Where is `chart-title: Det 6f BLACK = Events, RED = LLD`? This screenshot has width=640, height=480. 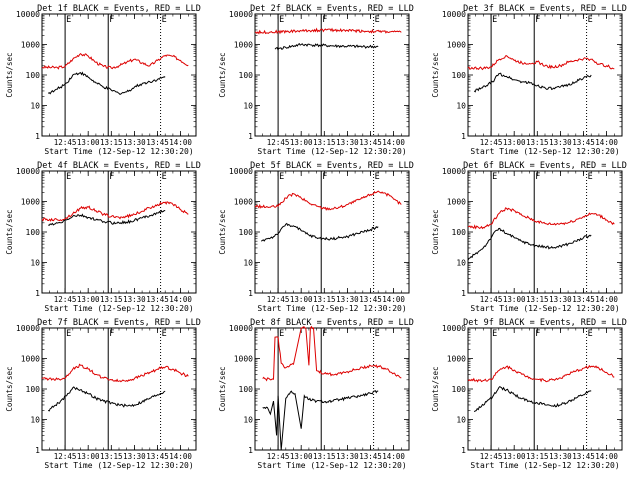
chart-title: Det 6f BLACK = Events, RED = LLD is located at coordinates (545, 166).